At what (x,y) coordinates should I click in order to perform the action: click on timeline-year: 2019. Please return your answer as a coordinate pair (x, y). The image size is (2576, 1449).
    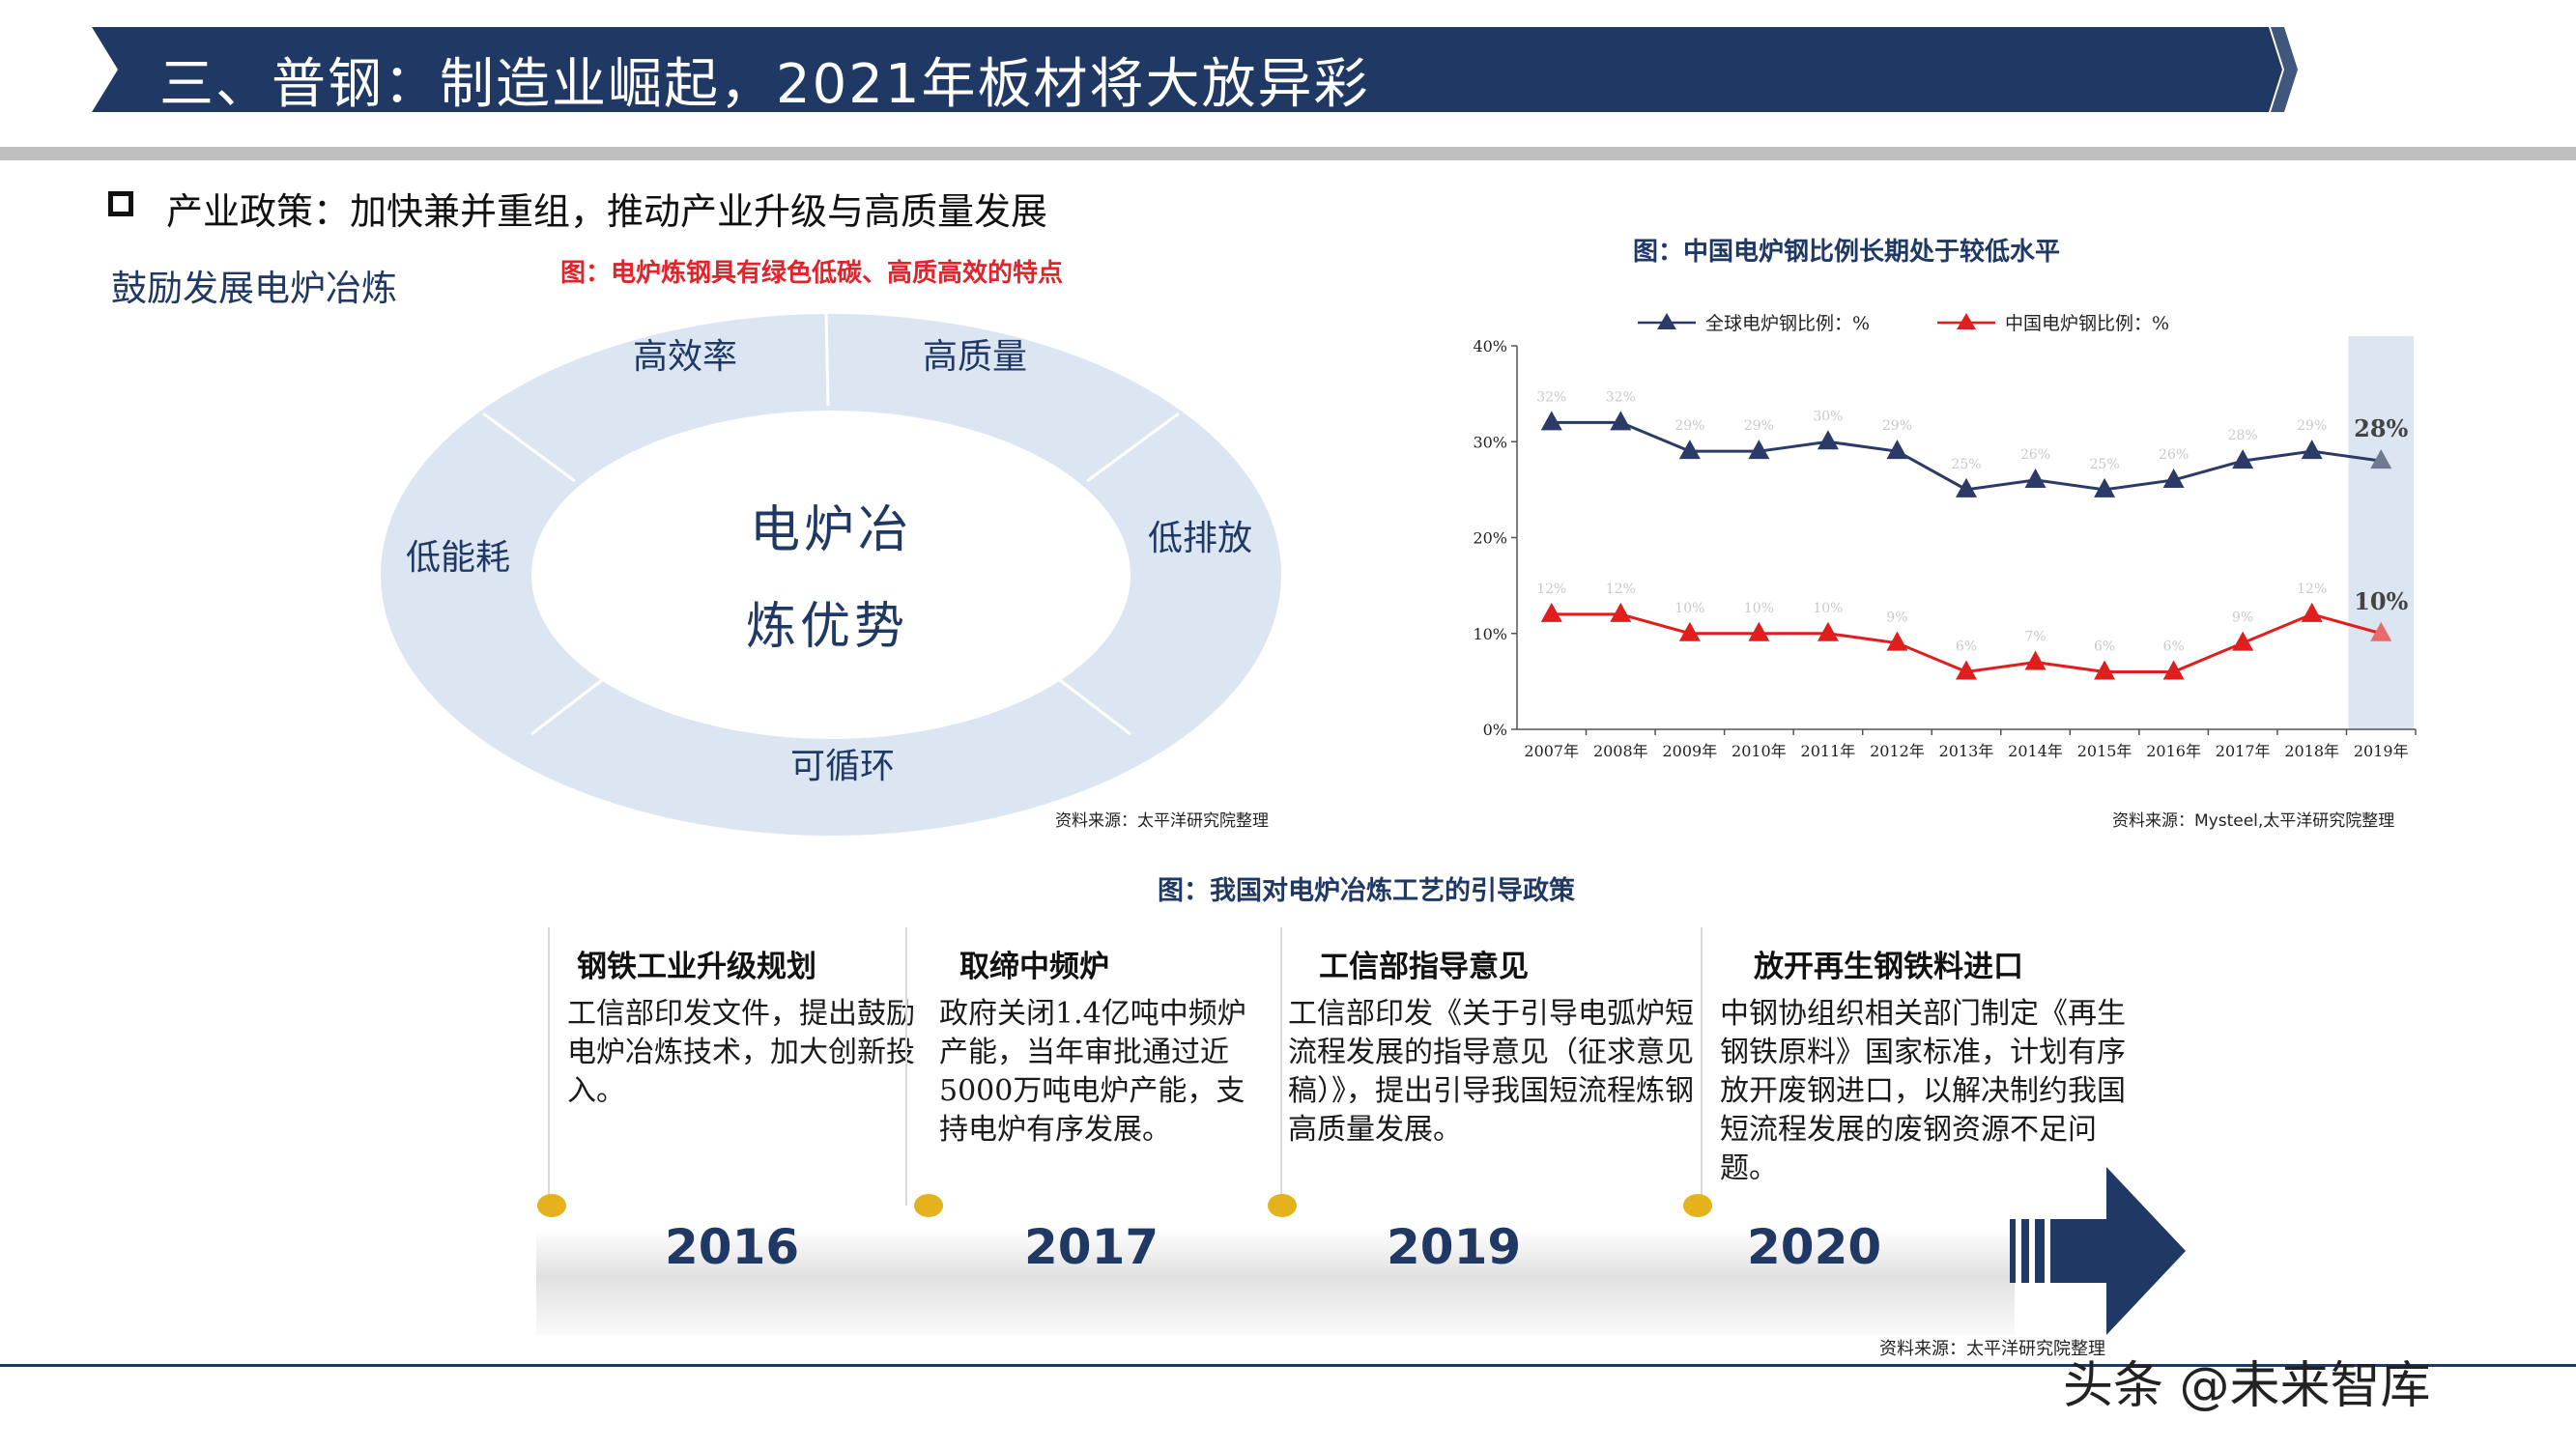
    Looking at the image, I should click on (1455, 1247).